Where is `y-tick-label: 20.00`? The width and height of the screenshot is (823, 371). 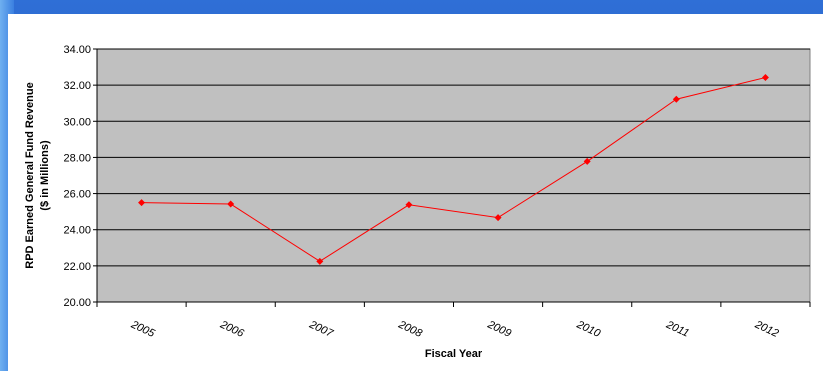 y-tick-label: 20.00 is located at coordinates (77, 303).